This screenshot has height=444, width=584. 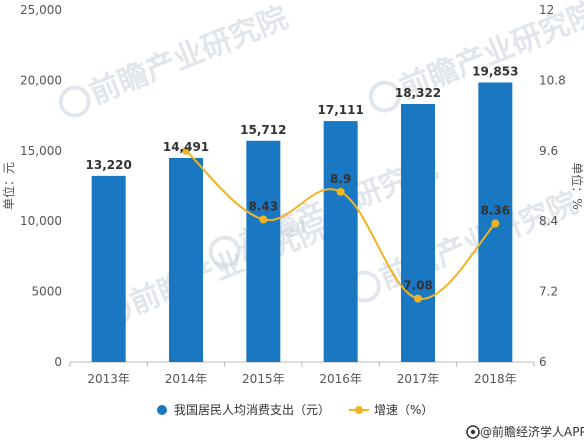 I want to click on y-tick-left-label: 5000, so click(x=46, y=292).